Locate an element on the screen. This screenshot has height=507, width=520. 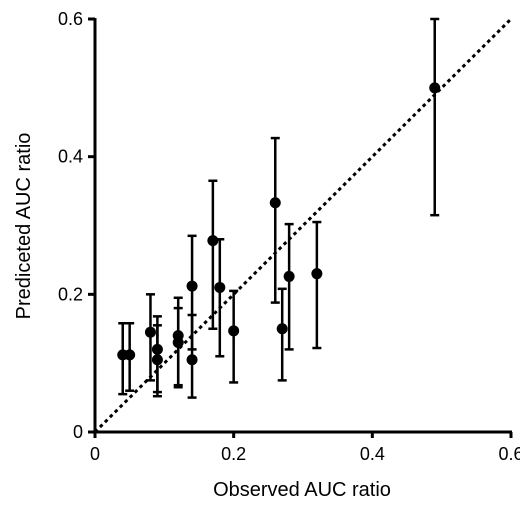
x-tick-label: 0.4 is located at coordinates (372, 454).